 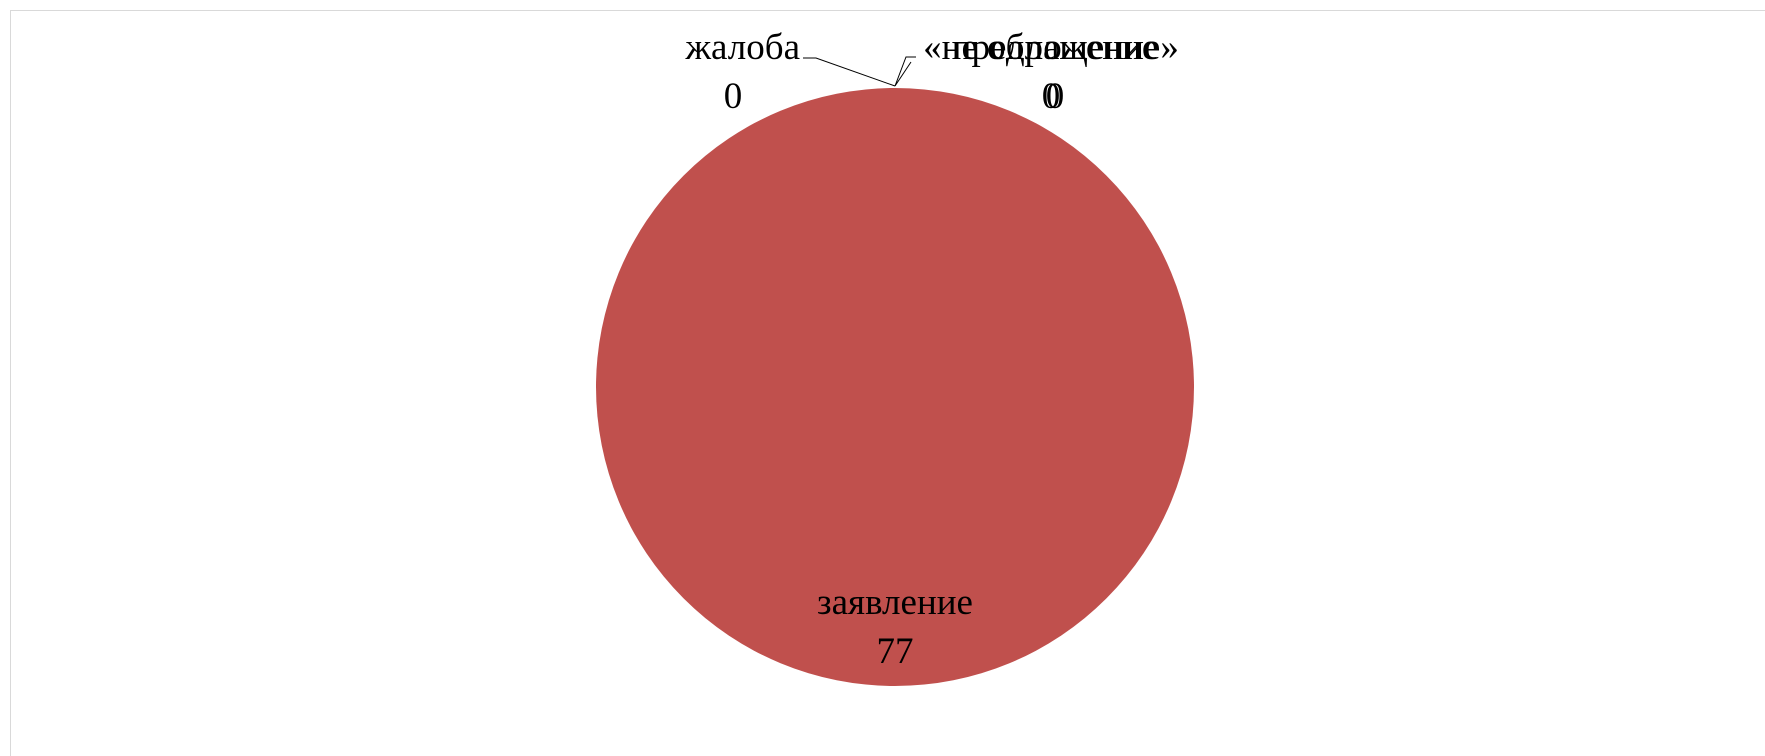 What do you see at coordinates (895, 651) in the screenshot?
I see `data-label-value-3: 77` at bounding box center [895, 651].